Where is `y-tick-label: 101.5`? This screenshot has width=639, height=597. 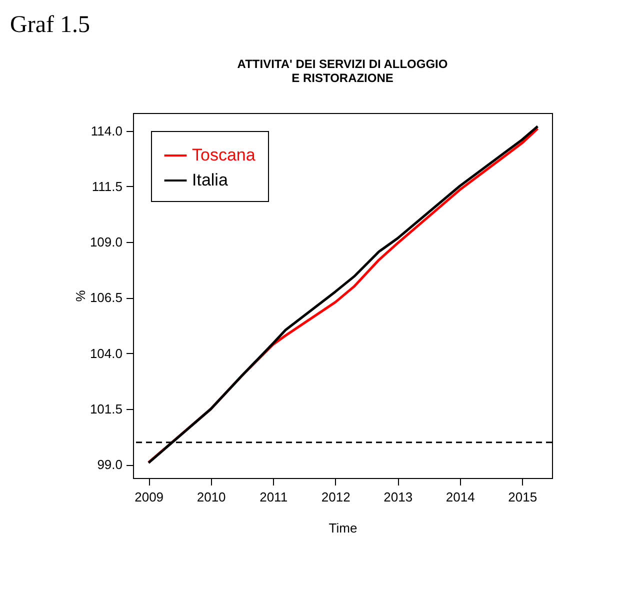
y-tick-label: 101.5 is located at coordinates (106, 409).